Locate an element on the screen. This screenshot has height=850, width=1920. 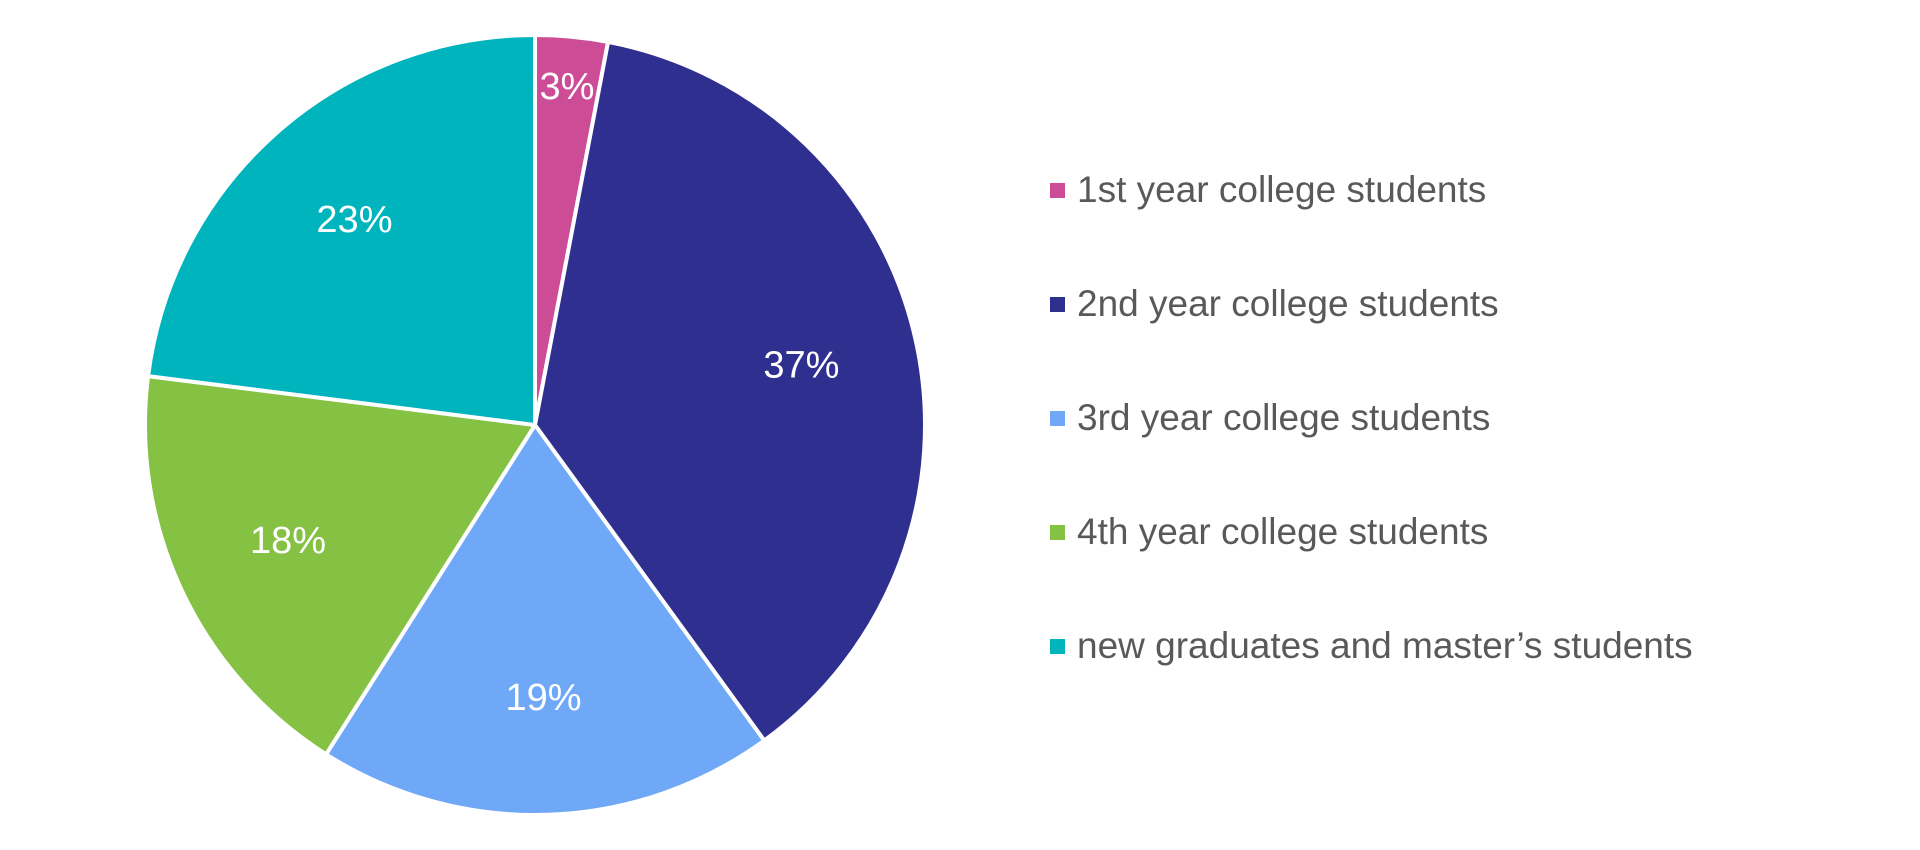
legend-item: 3rd year college students is located at coordinates (1371, 417).